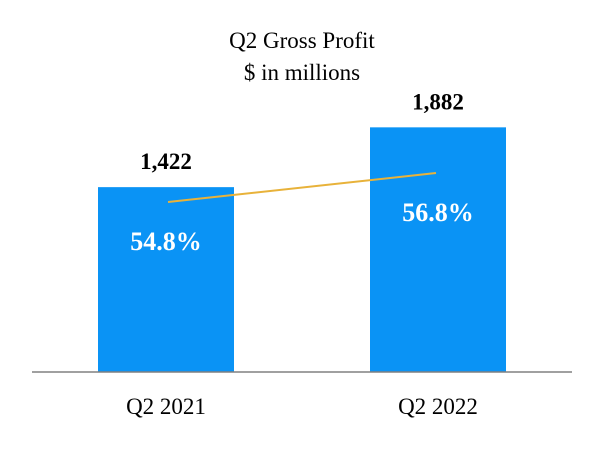 The width and height of the screenshot is (604, 450). Describe the element at coordinates (438, 212) in the screenshot. I see `gross-margin-label: 56.8%` at that location.